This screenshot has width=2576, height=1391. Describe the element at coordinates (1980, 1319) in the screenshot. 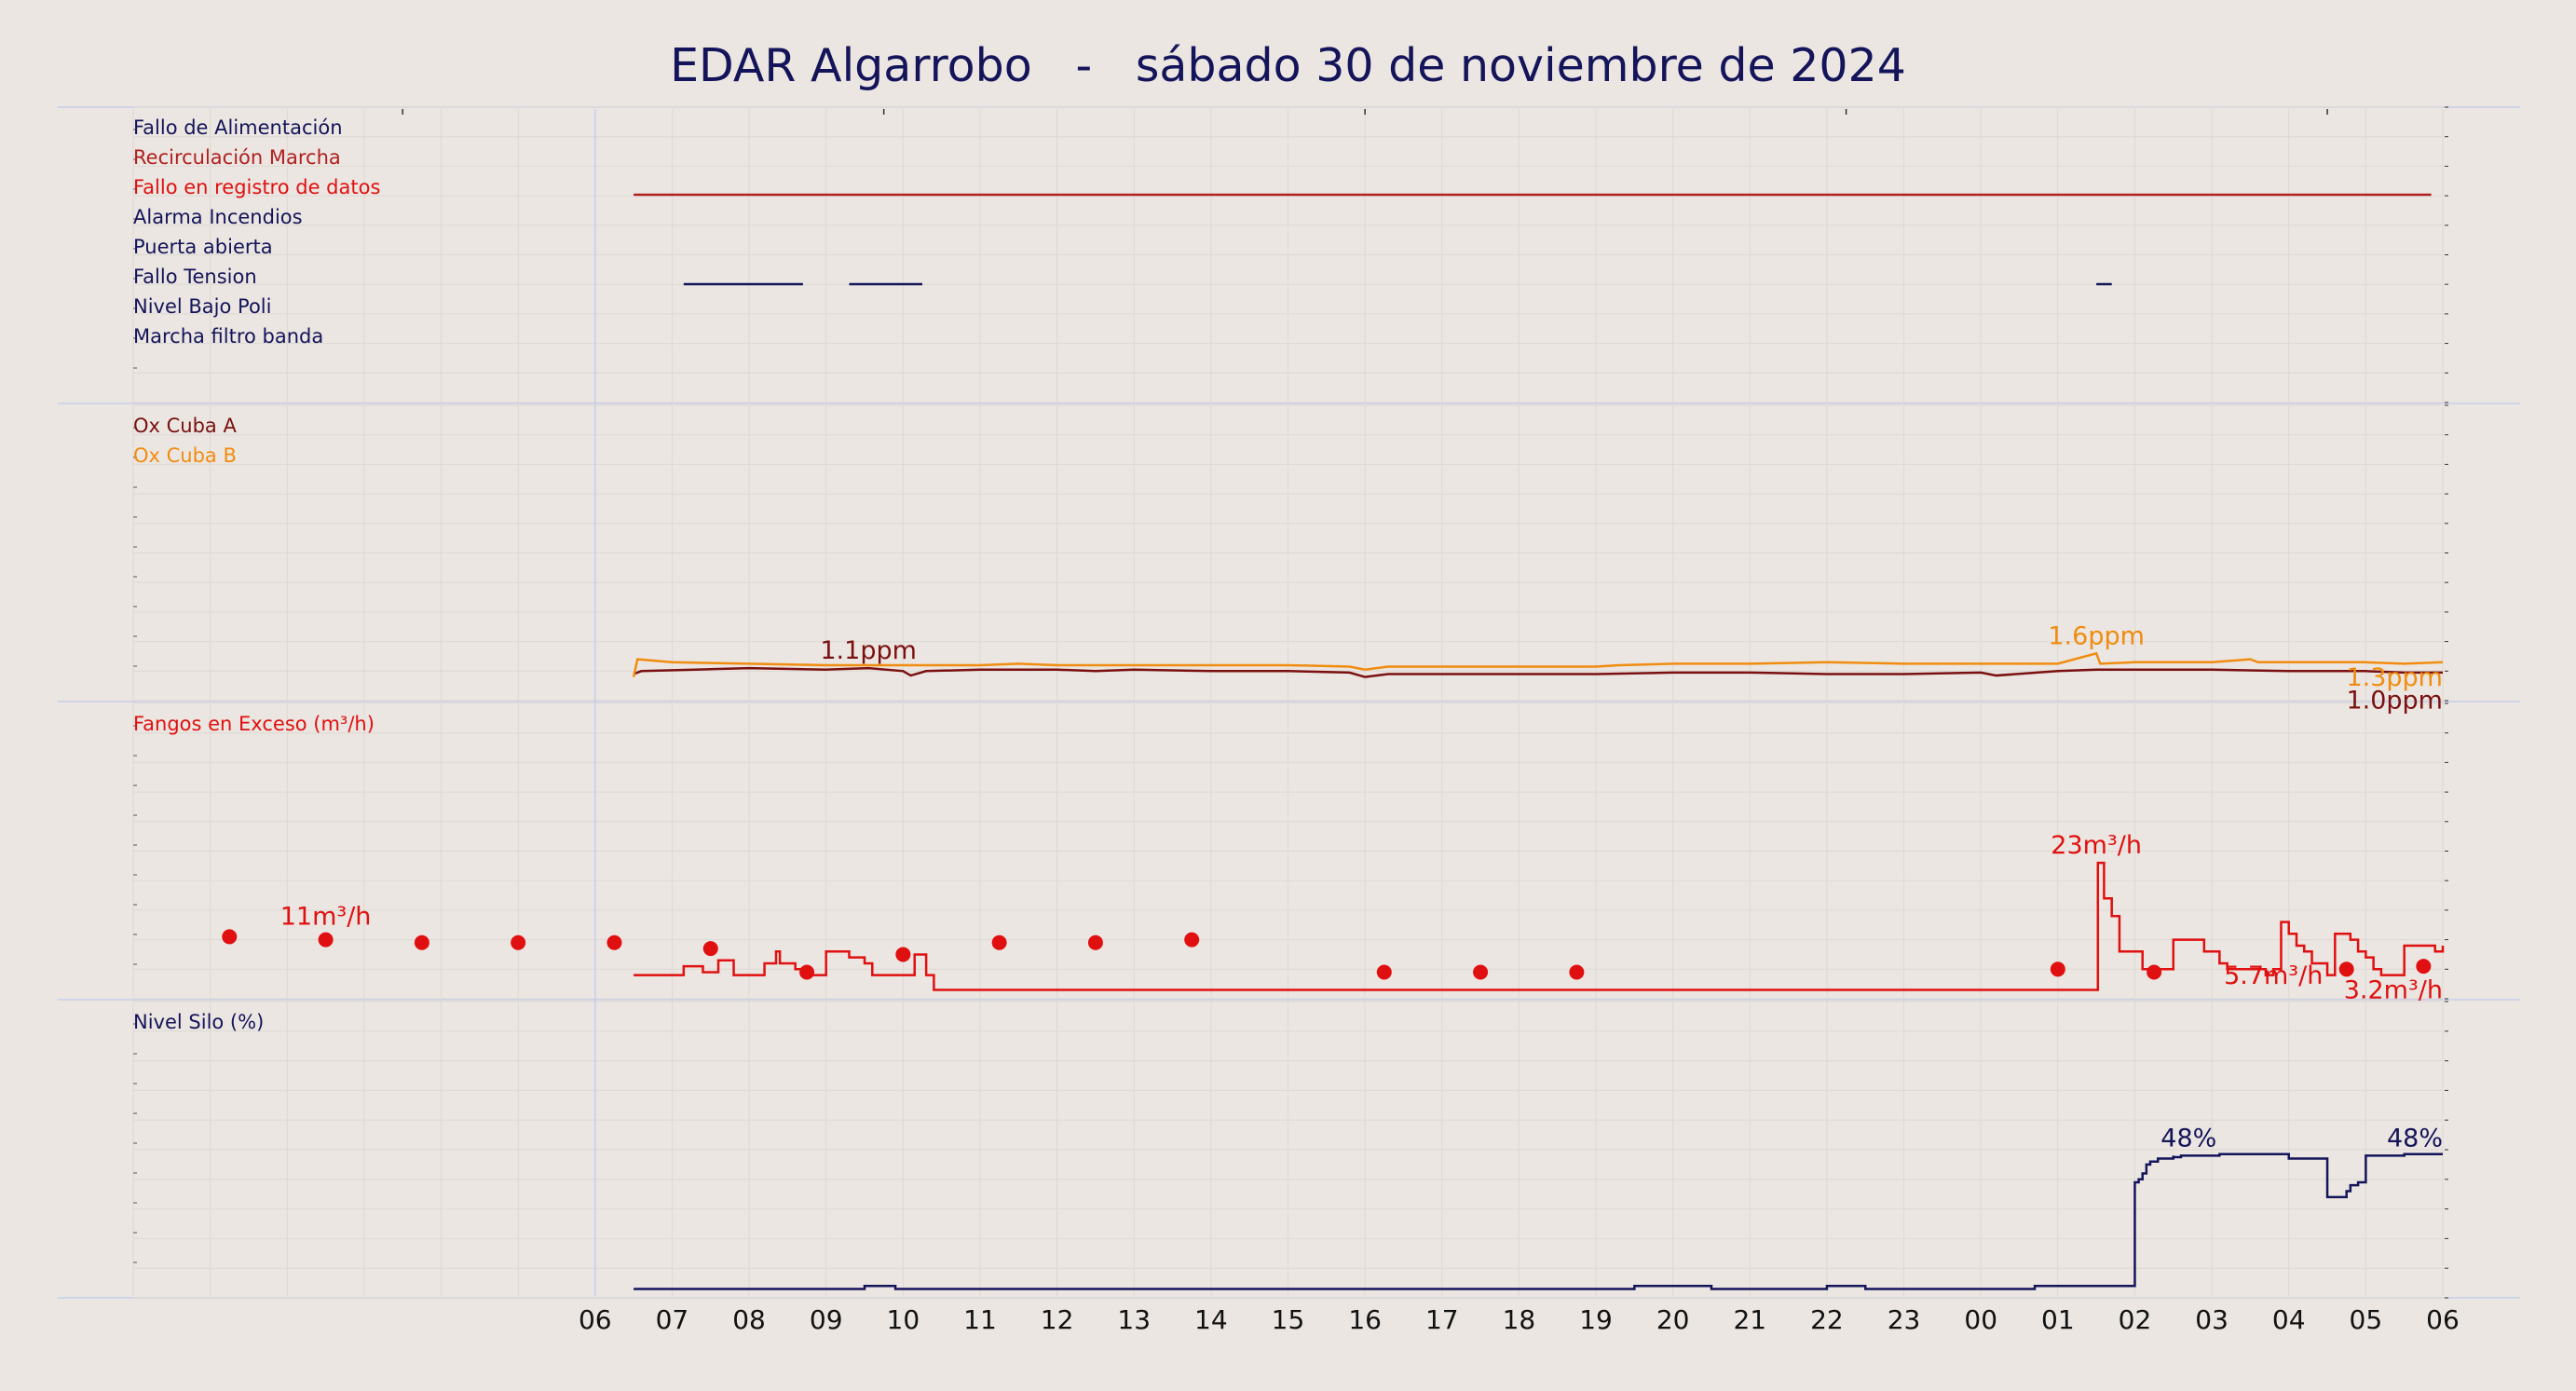

I see `x-tick-label: 00` at that location.